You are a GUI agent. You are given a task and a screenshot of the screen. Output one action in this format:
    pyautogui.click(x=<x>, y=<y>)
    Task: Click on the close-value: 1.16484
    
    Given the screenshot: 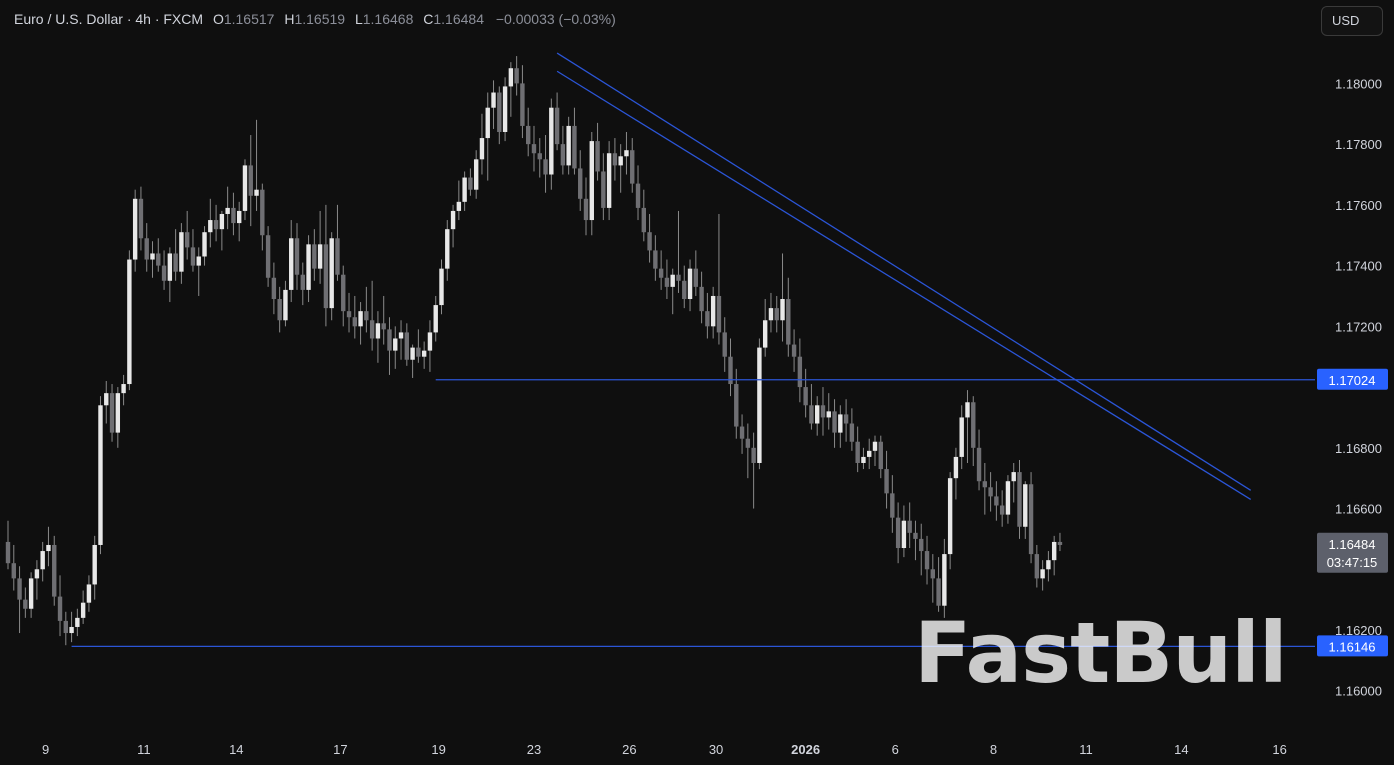 What is the action you would take?
    pyautogui.click(x=458, y=19)
    